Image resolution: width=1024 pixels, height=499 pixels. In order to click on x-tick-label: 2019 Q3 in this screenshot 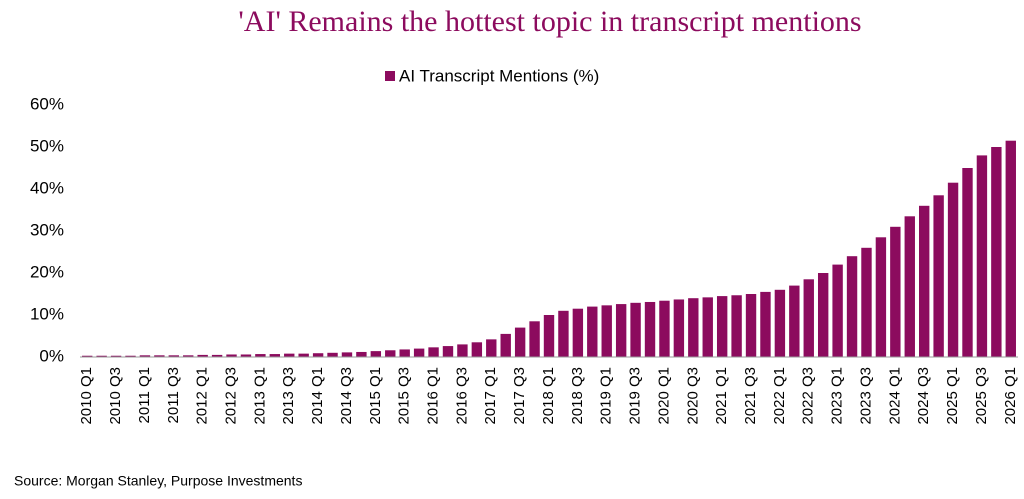, I will do `click(635, 396)`.